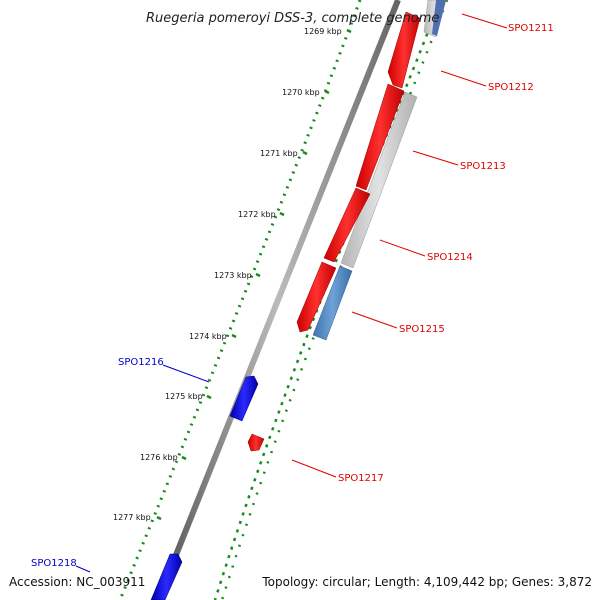 Image resolution: width=600 pixels, height=600 pixels. What do you see at coordinates (256, 442) in the screenshot?
I see `gene-arrow-spo1217` at bounding box center [256, 442].